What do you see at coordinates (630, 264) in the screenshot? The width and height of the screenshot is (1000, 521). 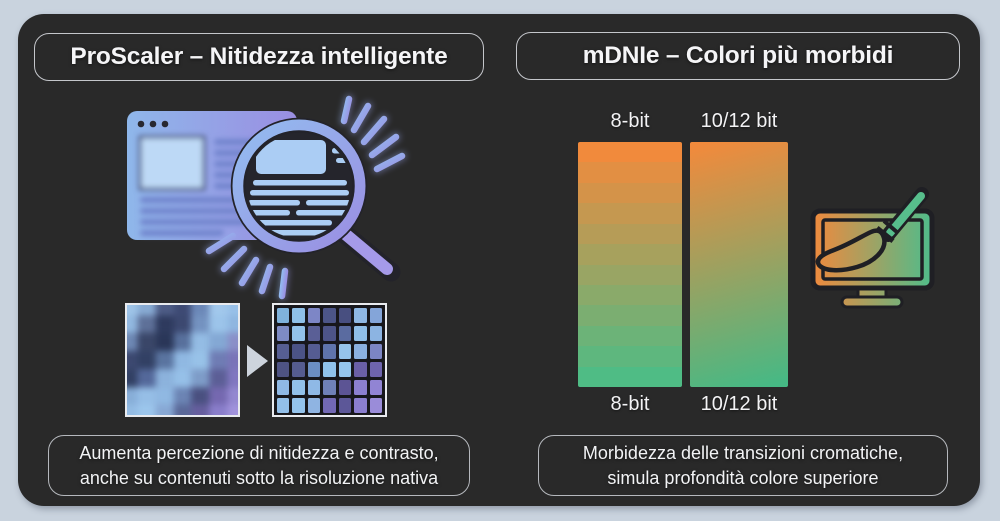 I see `gradient-bar-8bit` at bounding box center [630, 264].